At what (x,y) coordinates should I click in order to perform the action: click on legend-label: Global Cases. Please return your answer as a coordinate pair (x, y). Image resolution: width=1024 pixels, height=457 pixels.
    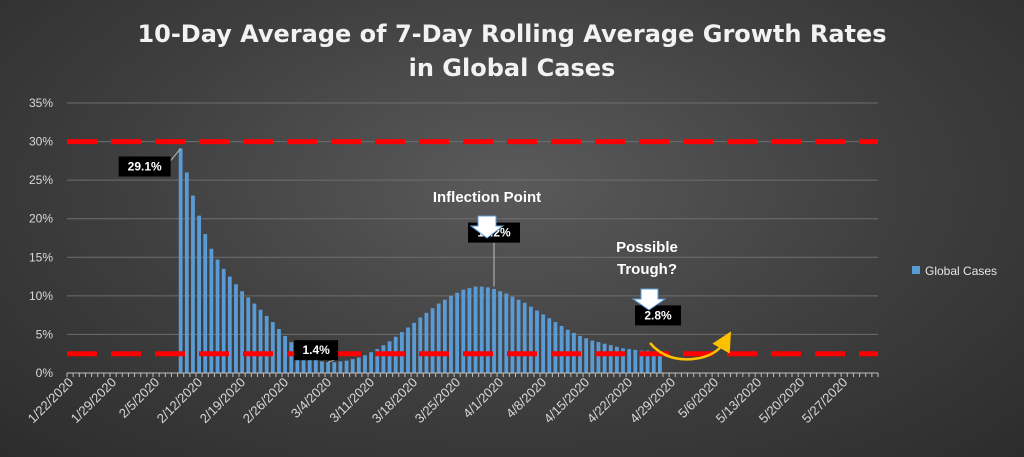
    Looking at the image, I should click on (961, 271).